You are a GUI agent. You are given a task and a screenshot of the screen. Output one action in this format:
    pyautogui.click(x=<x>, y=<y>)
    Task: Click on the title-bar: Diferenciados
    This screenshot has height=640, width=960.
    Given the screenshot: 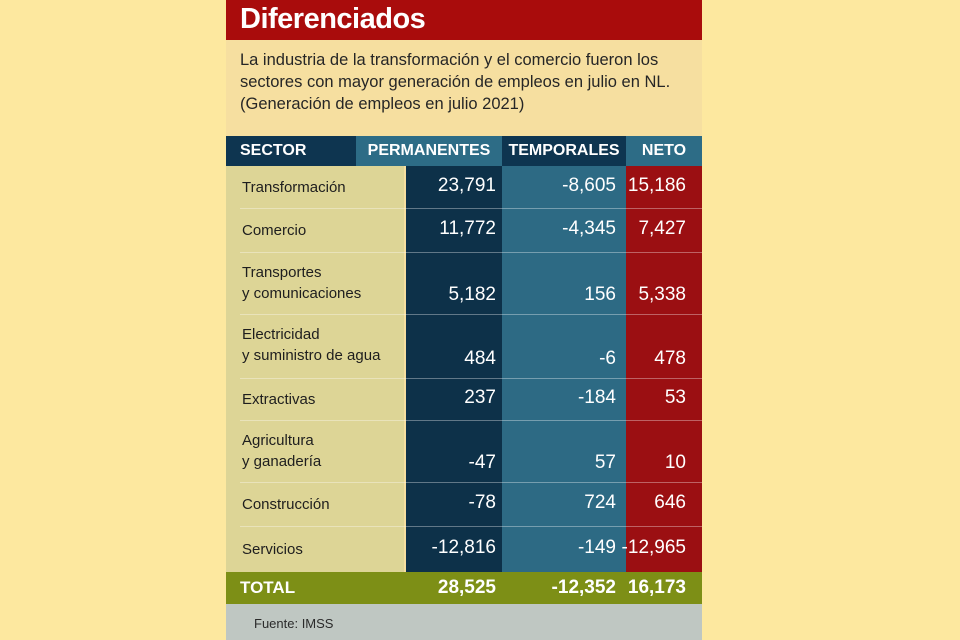 What is the action you would take?
    pyautogui.click(x=464, y=20)
    